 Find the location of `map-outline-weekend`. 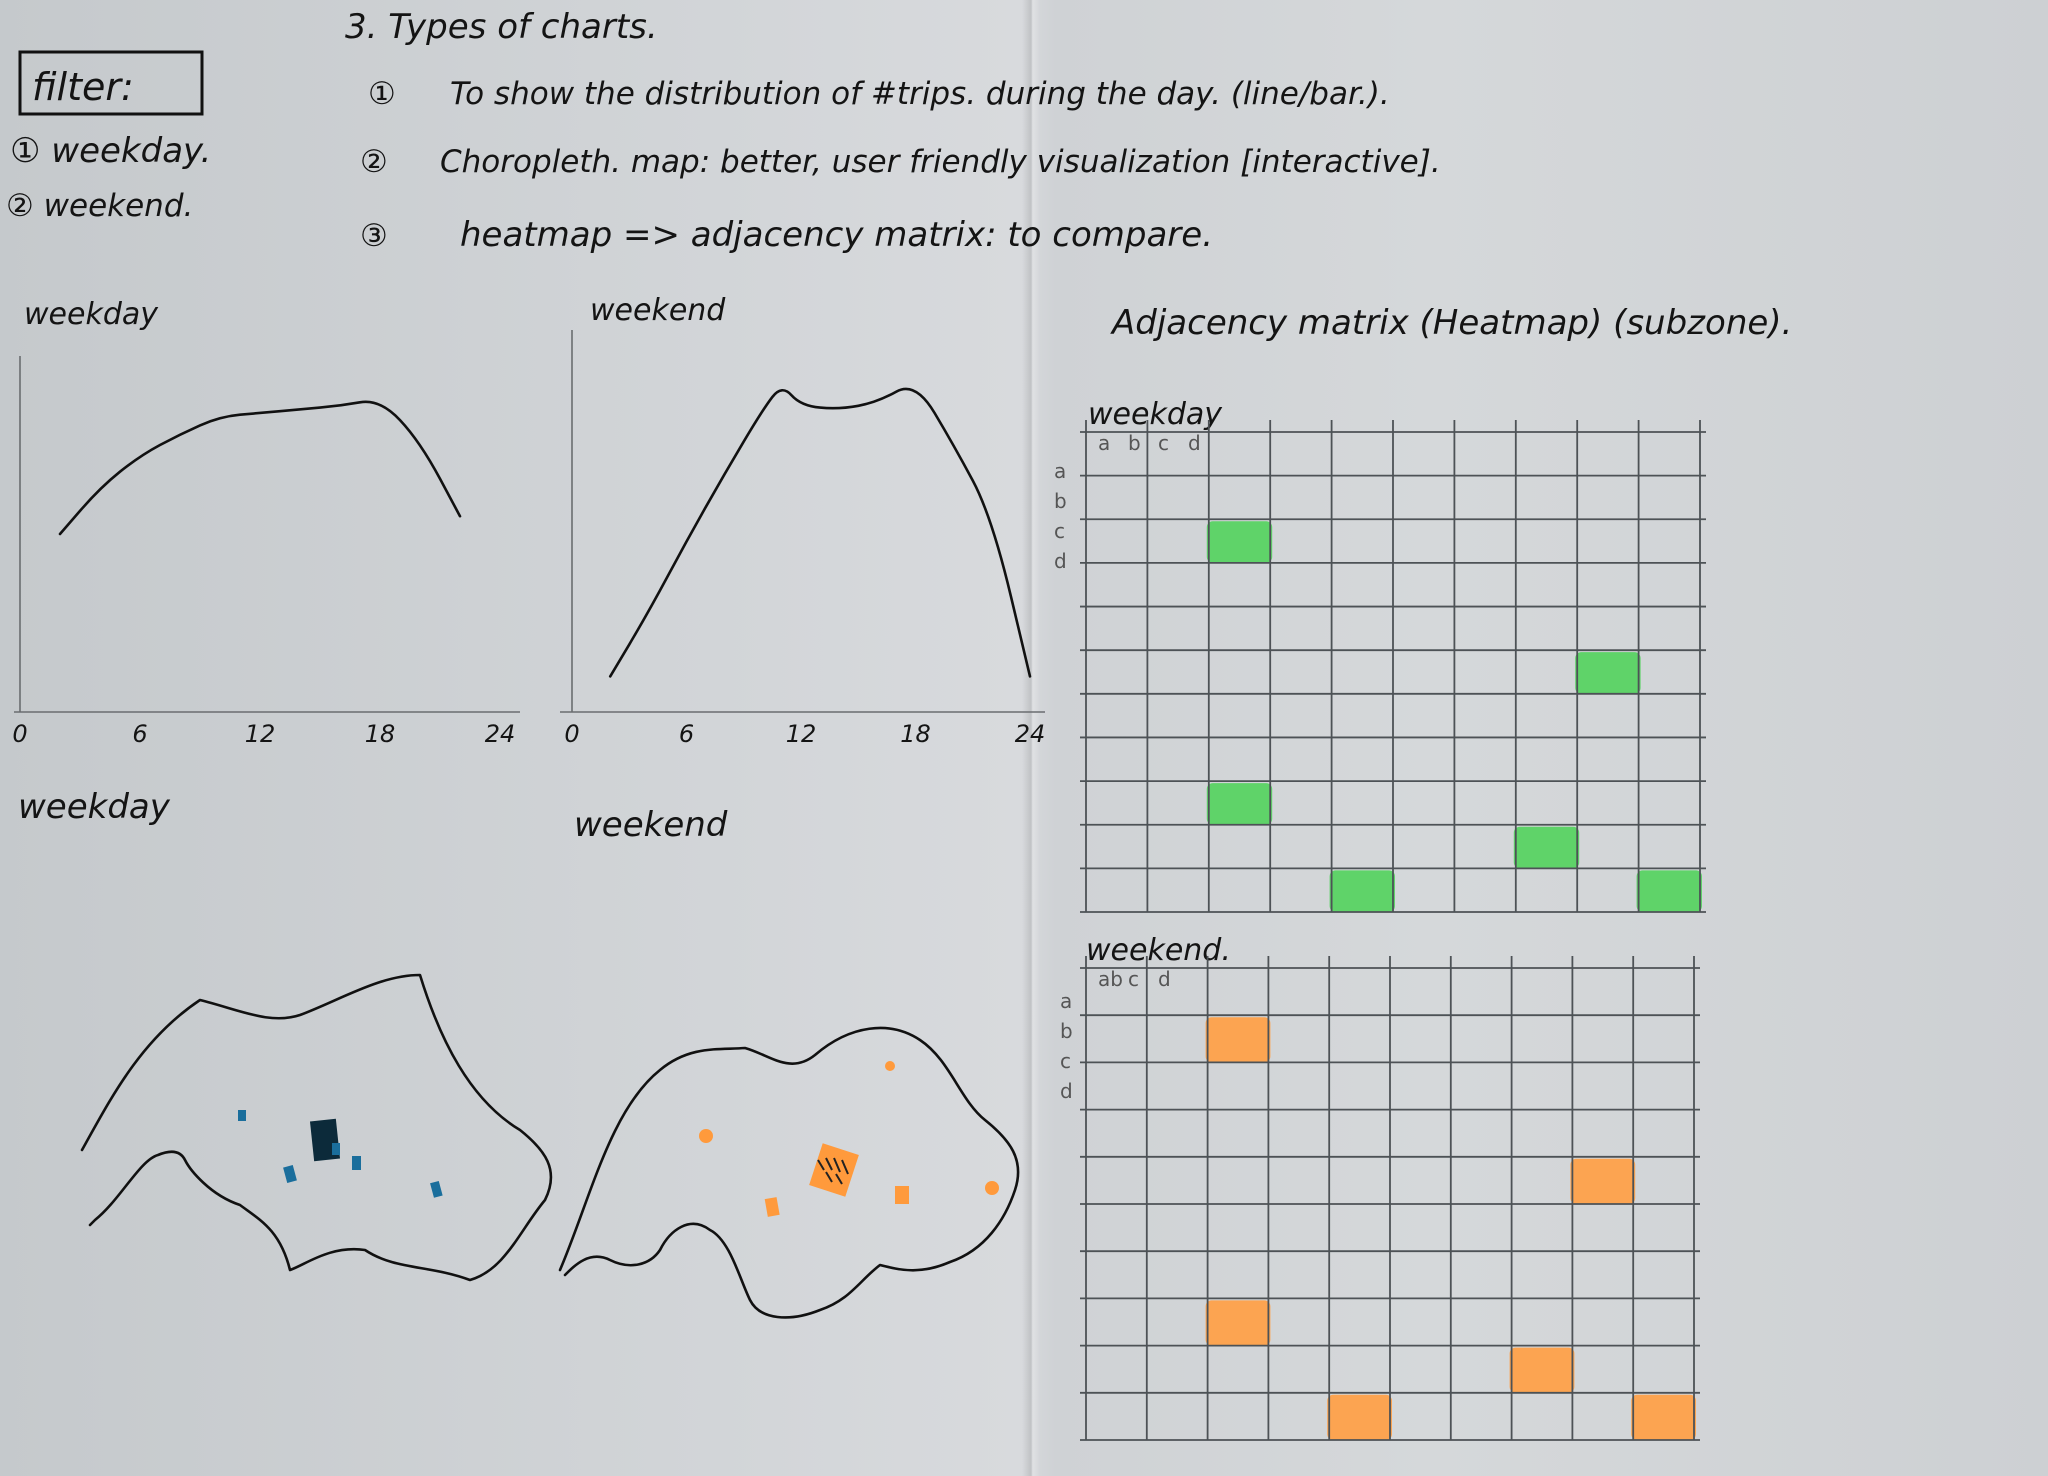

map-outline-weekend is located at coordinates (789, 1172).